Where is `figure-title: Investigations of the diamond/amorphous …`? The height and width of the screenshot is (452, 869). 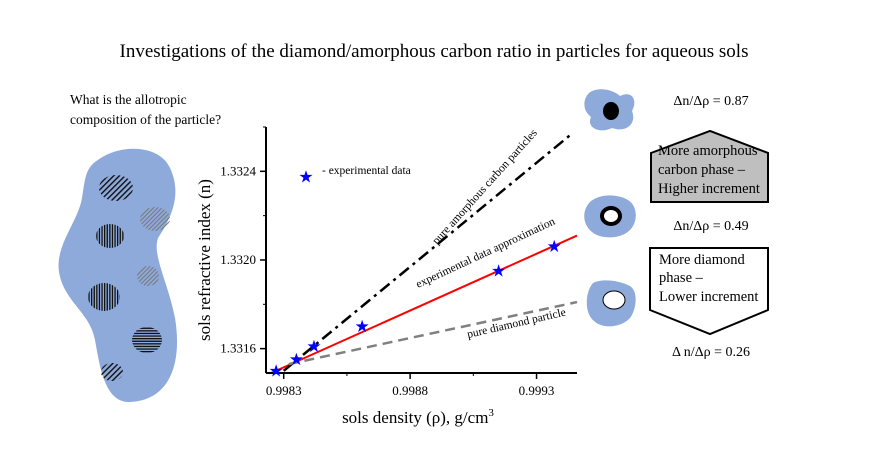
figure-title: Investigations of the diamond/amorphous … is located at coordinates (434, 51).